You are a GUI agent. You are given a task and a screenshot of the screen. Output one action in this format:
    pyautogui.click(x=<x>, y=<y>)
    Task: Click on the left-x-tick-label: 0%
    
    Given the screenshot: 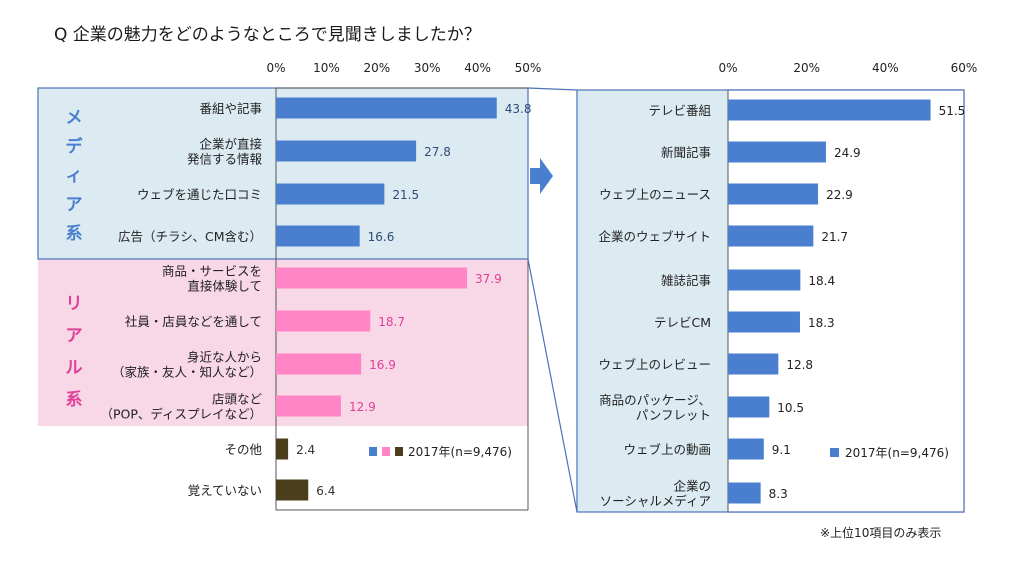 What is the action you would take?
    pyautogui.click(x=275, y=68)
    